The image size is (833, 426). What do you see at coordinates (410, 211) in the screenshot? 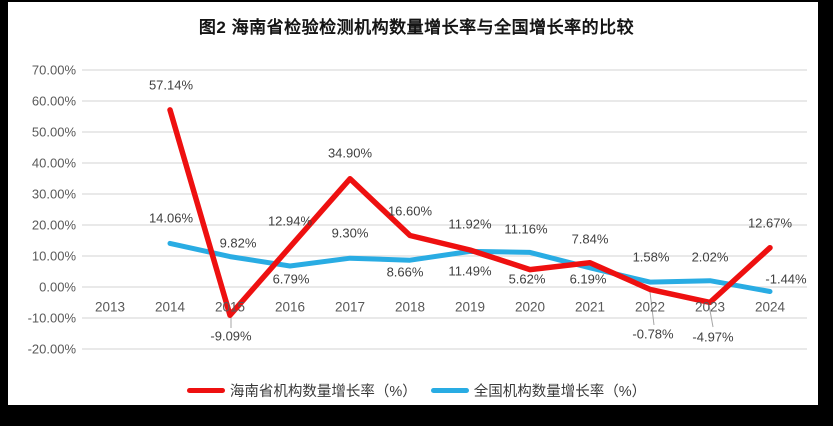
I see `data-label-hainan-2018: 16.60%` at bounding box center [410, 211].